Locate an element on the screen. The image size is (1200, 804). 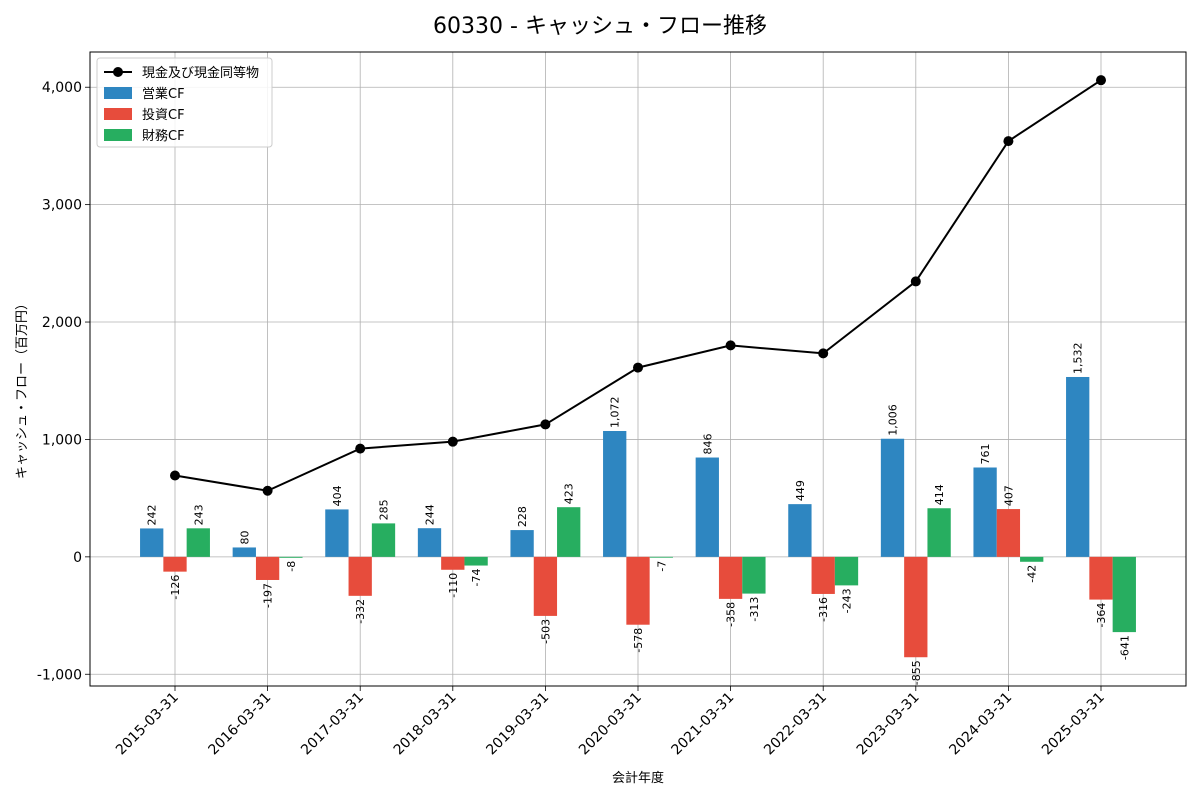
y-tick-label: 3,000 is located at coordinates (62, 206).